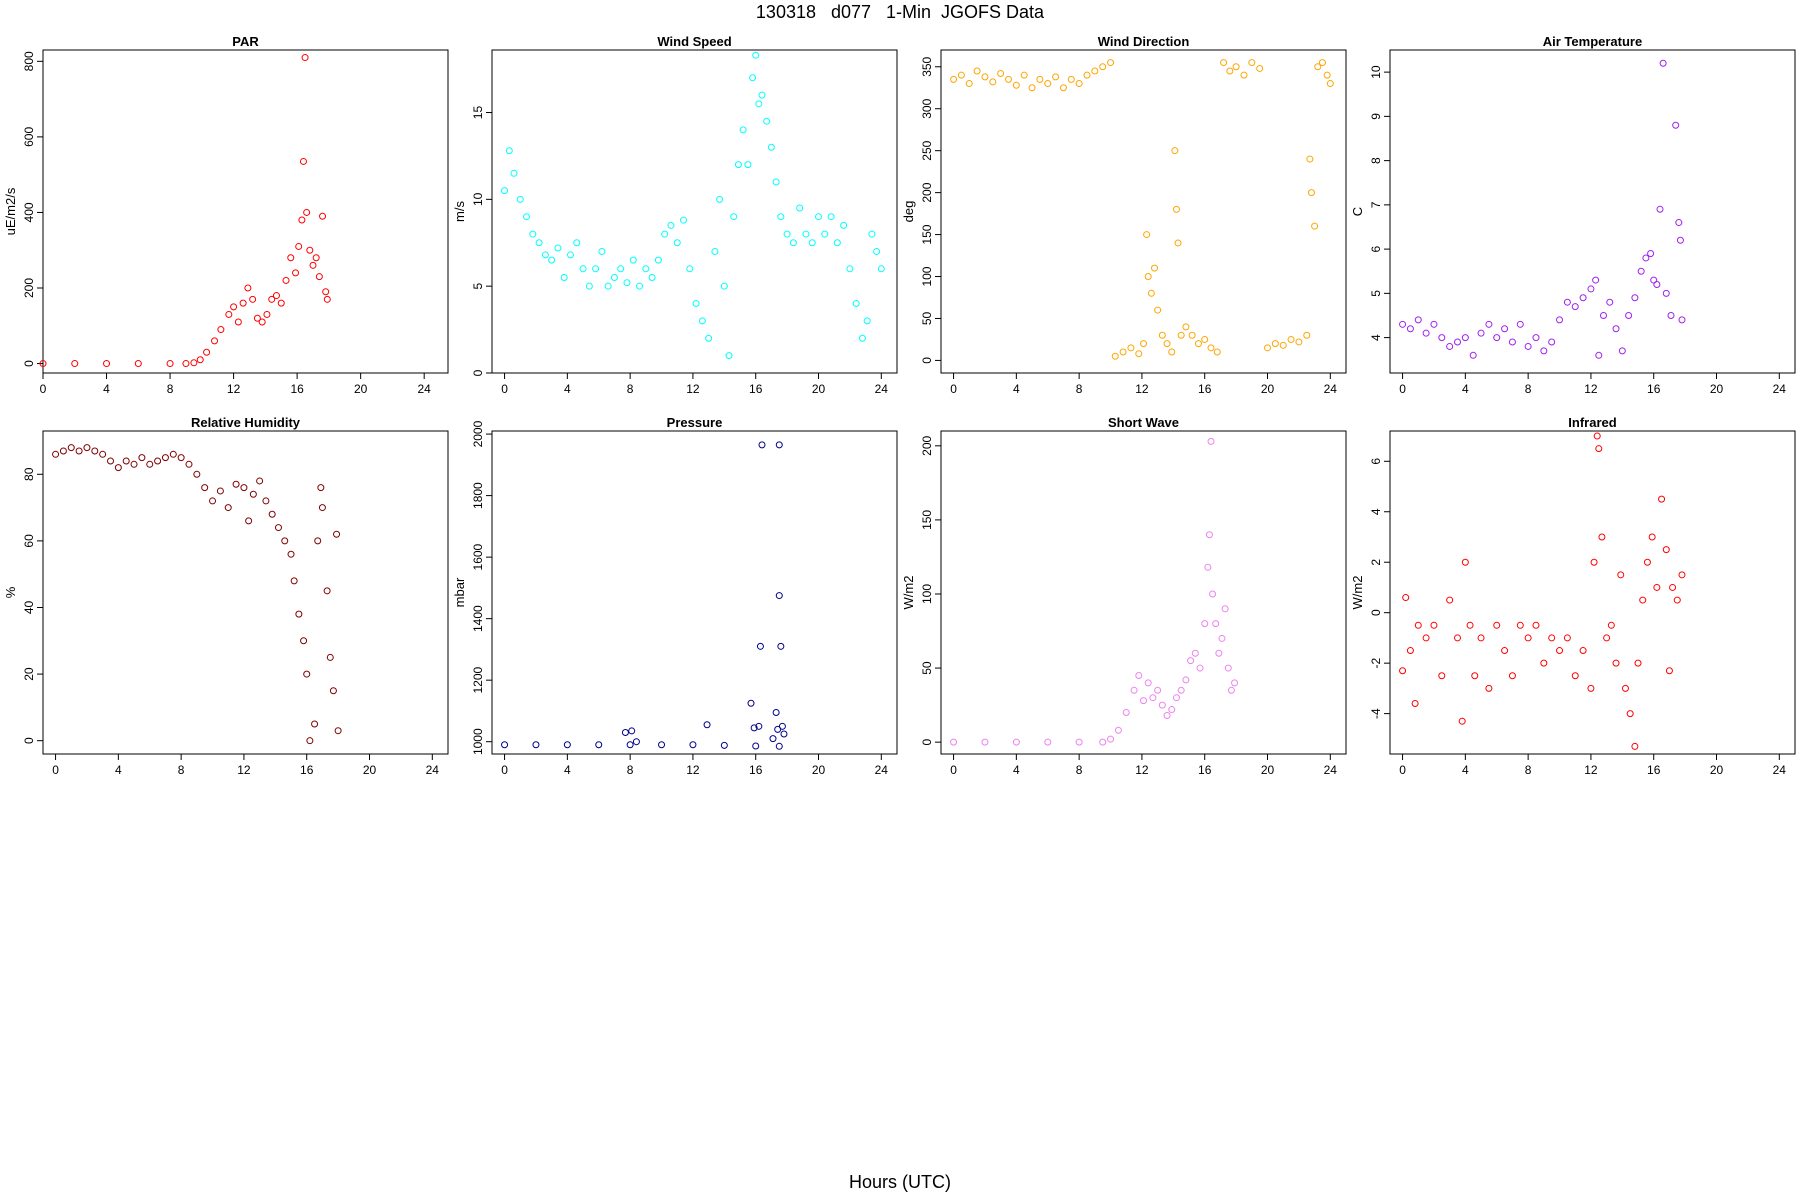 The width and height of the screenshot is (1800, 1200). What do you see at coordinates (1376, 612) in the screenshot?
I see `y-tick-label: 0` at bounding box center [1376, 612].